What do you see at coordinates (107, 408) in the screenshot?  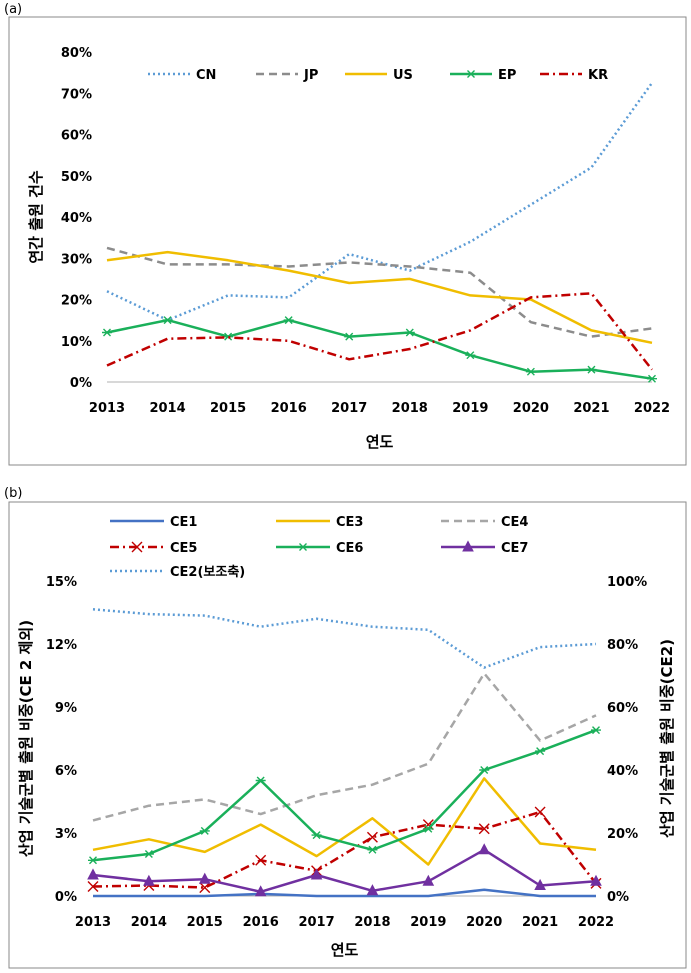 I see `chart-a-x-tick-label: 2013` at bounding box center [107, 408].